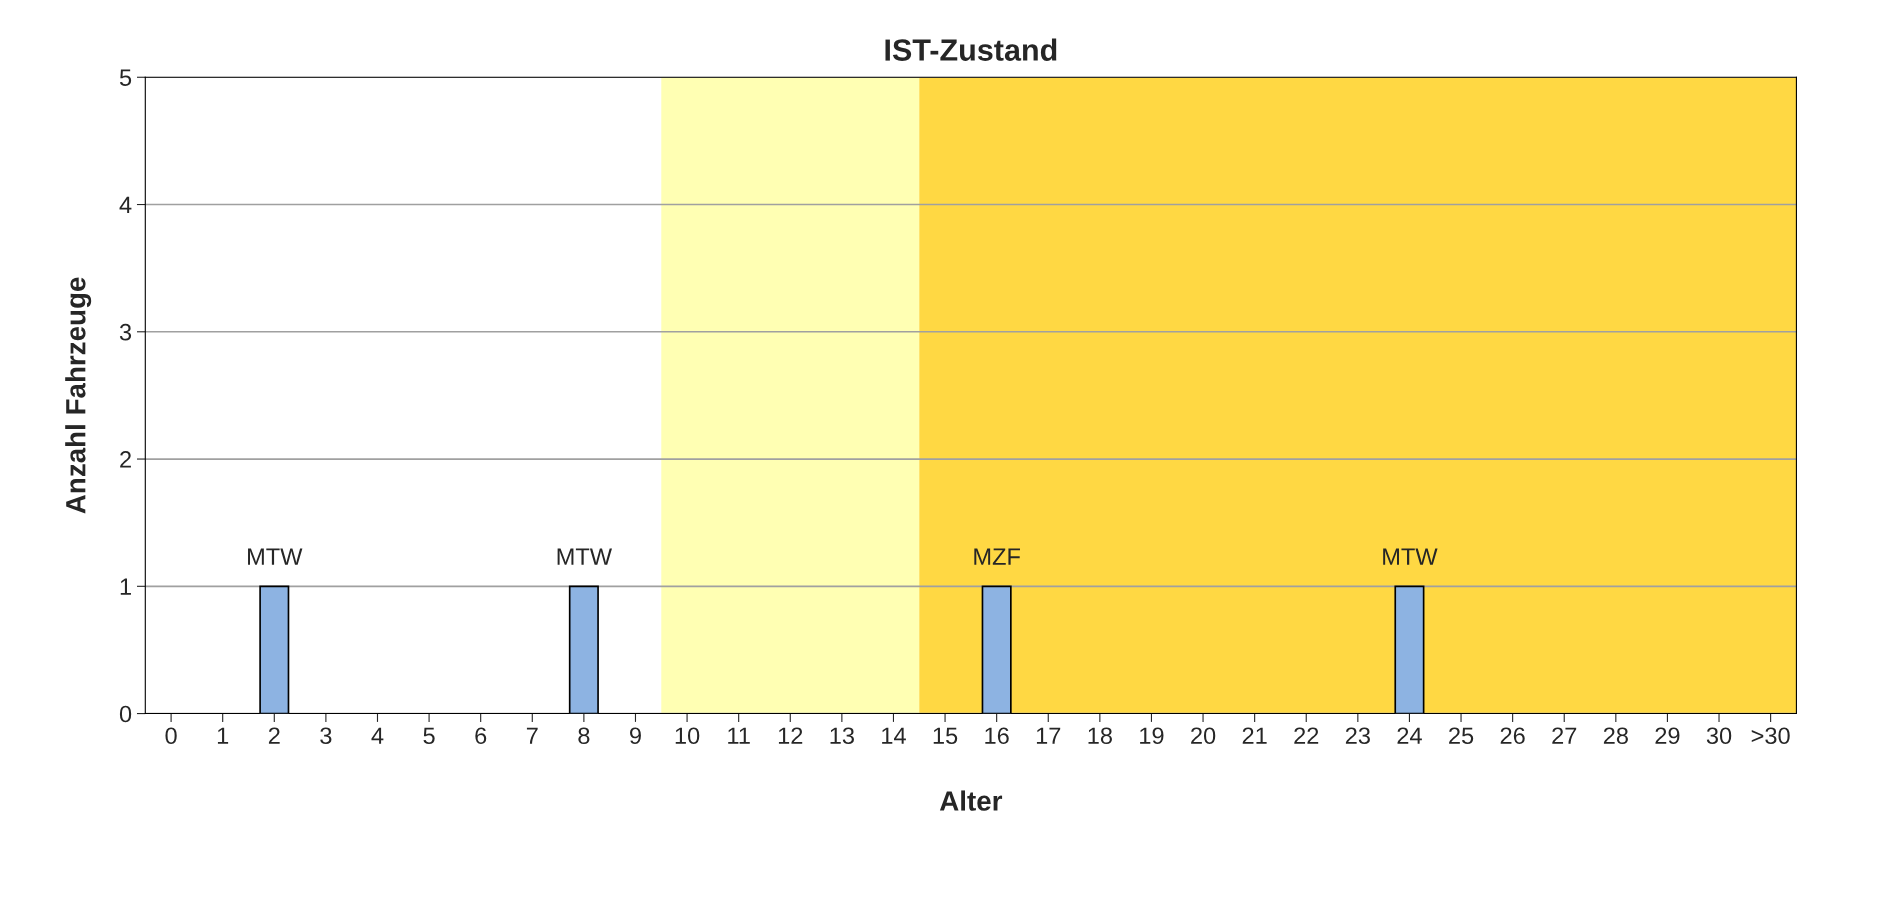 The height and width of the screenshot is (909, 1887). What do you see at coordinates (171, 736) in the screenshot?
I see `x-tick-label: 0` at bounding box center [171, 736].